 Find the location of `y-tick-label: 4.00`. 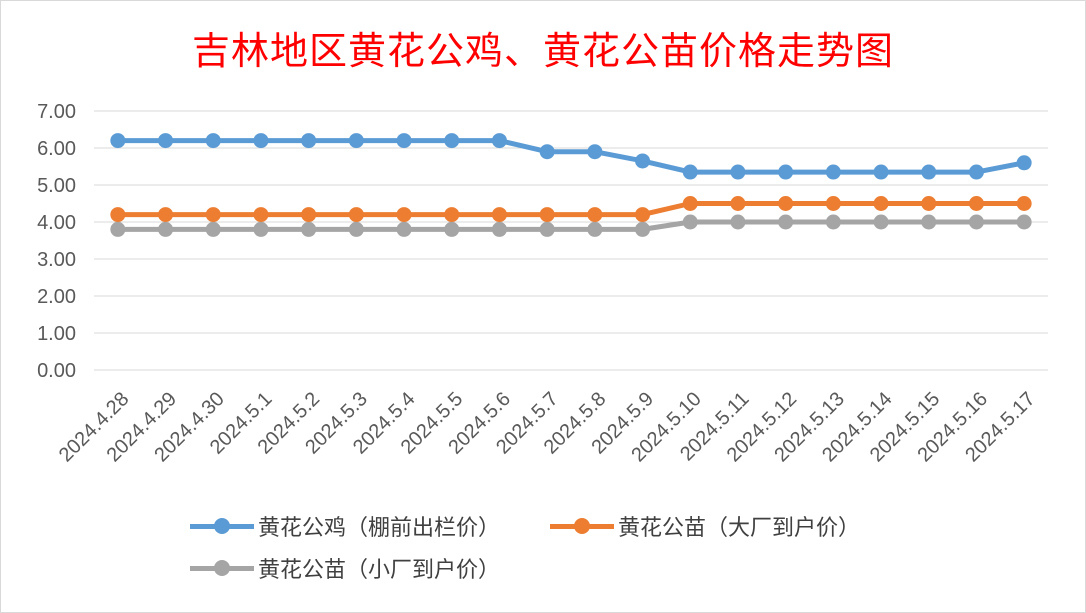

y-tick-label: 4.00 is located at coordinates (56, 223).